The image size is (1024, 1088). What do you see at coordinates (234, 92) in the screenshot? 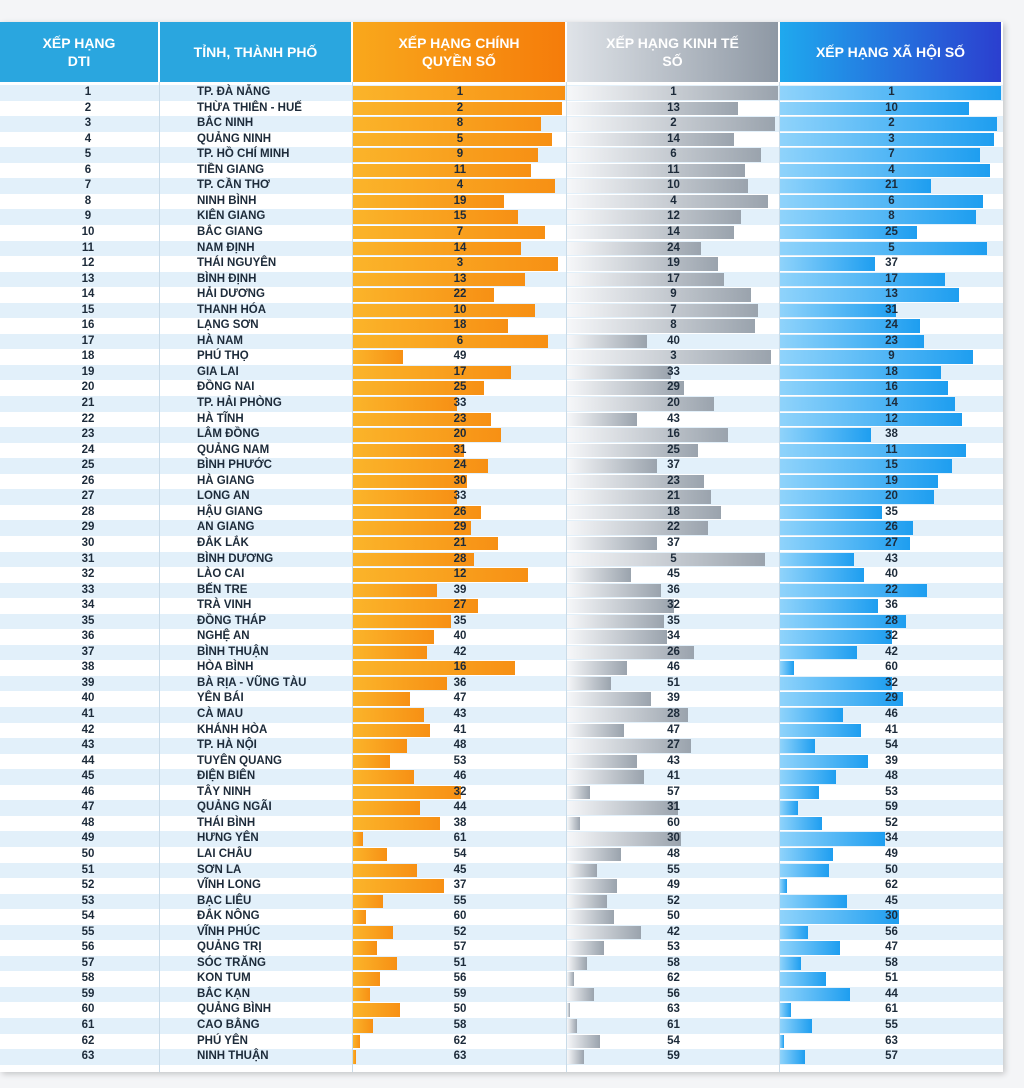
I see `province-cell: TP. ĐÀ NẴNG` at bounding box center [234, 92].